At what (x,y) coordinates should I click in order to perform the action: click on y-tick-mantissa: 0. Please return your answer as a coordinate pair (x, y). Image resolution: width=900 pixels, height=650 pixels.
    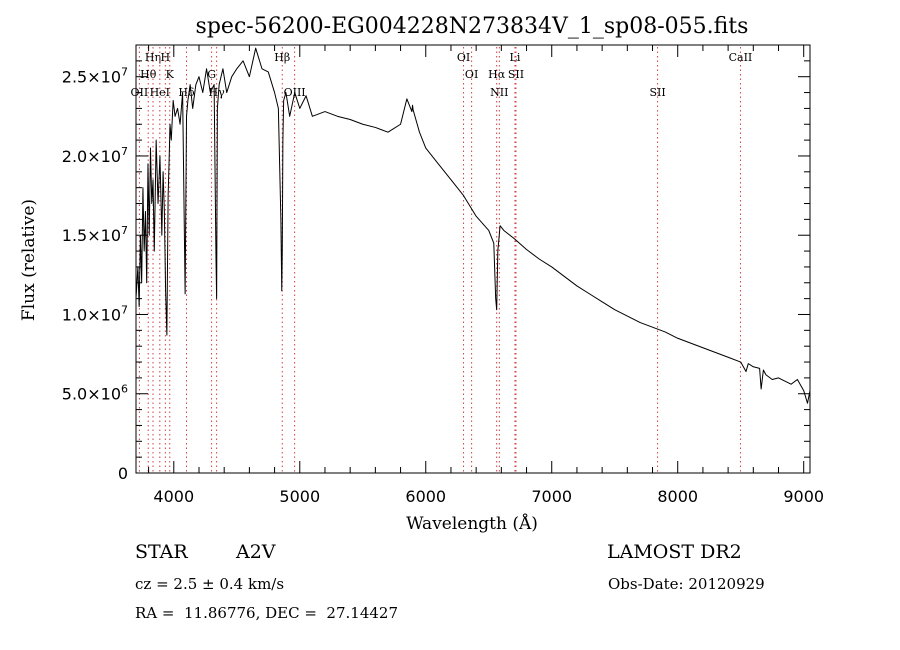
    Looking at the image, I should click on (123, 473).